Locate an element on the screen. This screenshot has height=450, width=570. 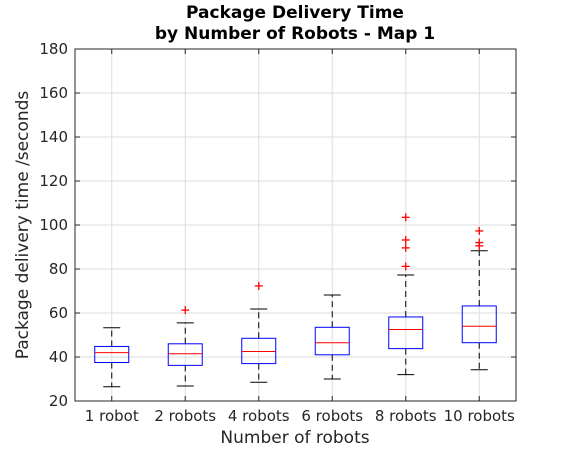
y-tick-label: 40 is located at coordinates (58, 357).